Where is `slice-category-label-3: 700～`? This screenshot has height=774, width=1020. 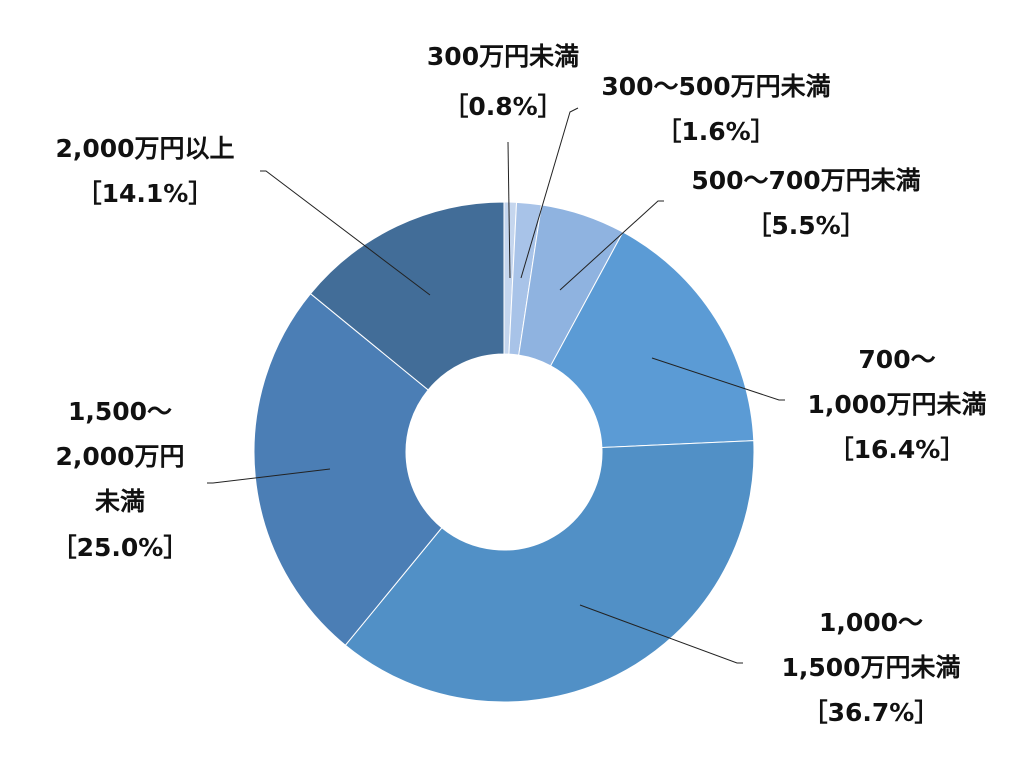 slice-category-label-3: 700～ is located at coordinates (896, 359).